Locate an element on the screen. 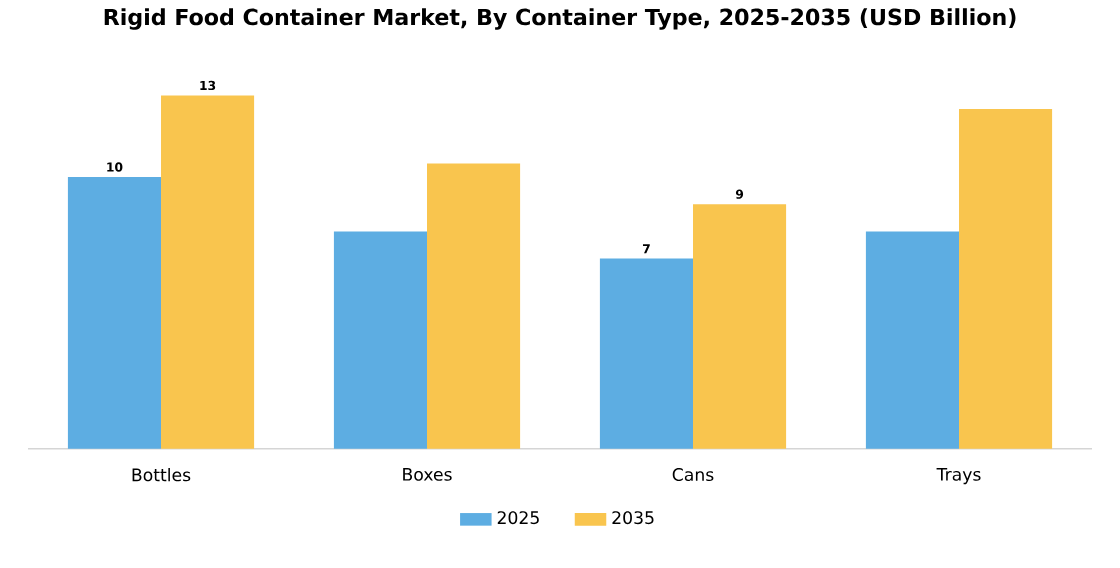 The width and height of the screenshot is (1120, 568). x-tick-label: Bottles is located at coordinates (161, 475).